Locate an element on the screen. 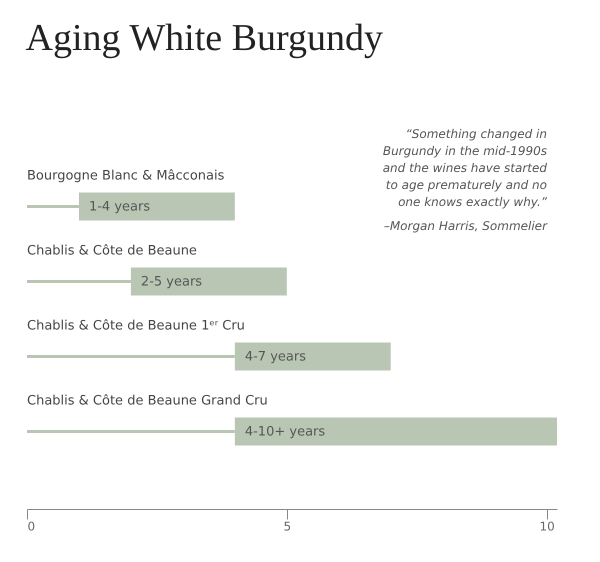 This screenshot has width=600, height=562. data-label: 4-10+ years is located at coordinates (285, 432).